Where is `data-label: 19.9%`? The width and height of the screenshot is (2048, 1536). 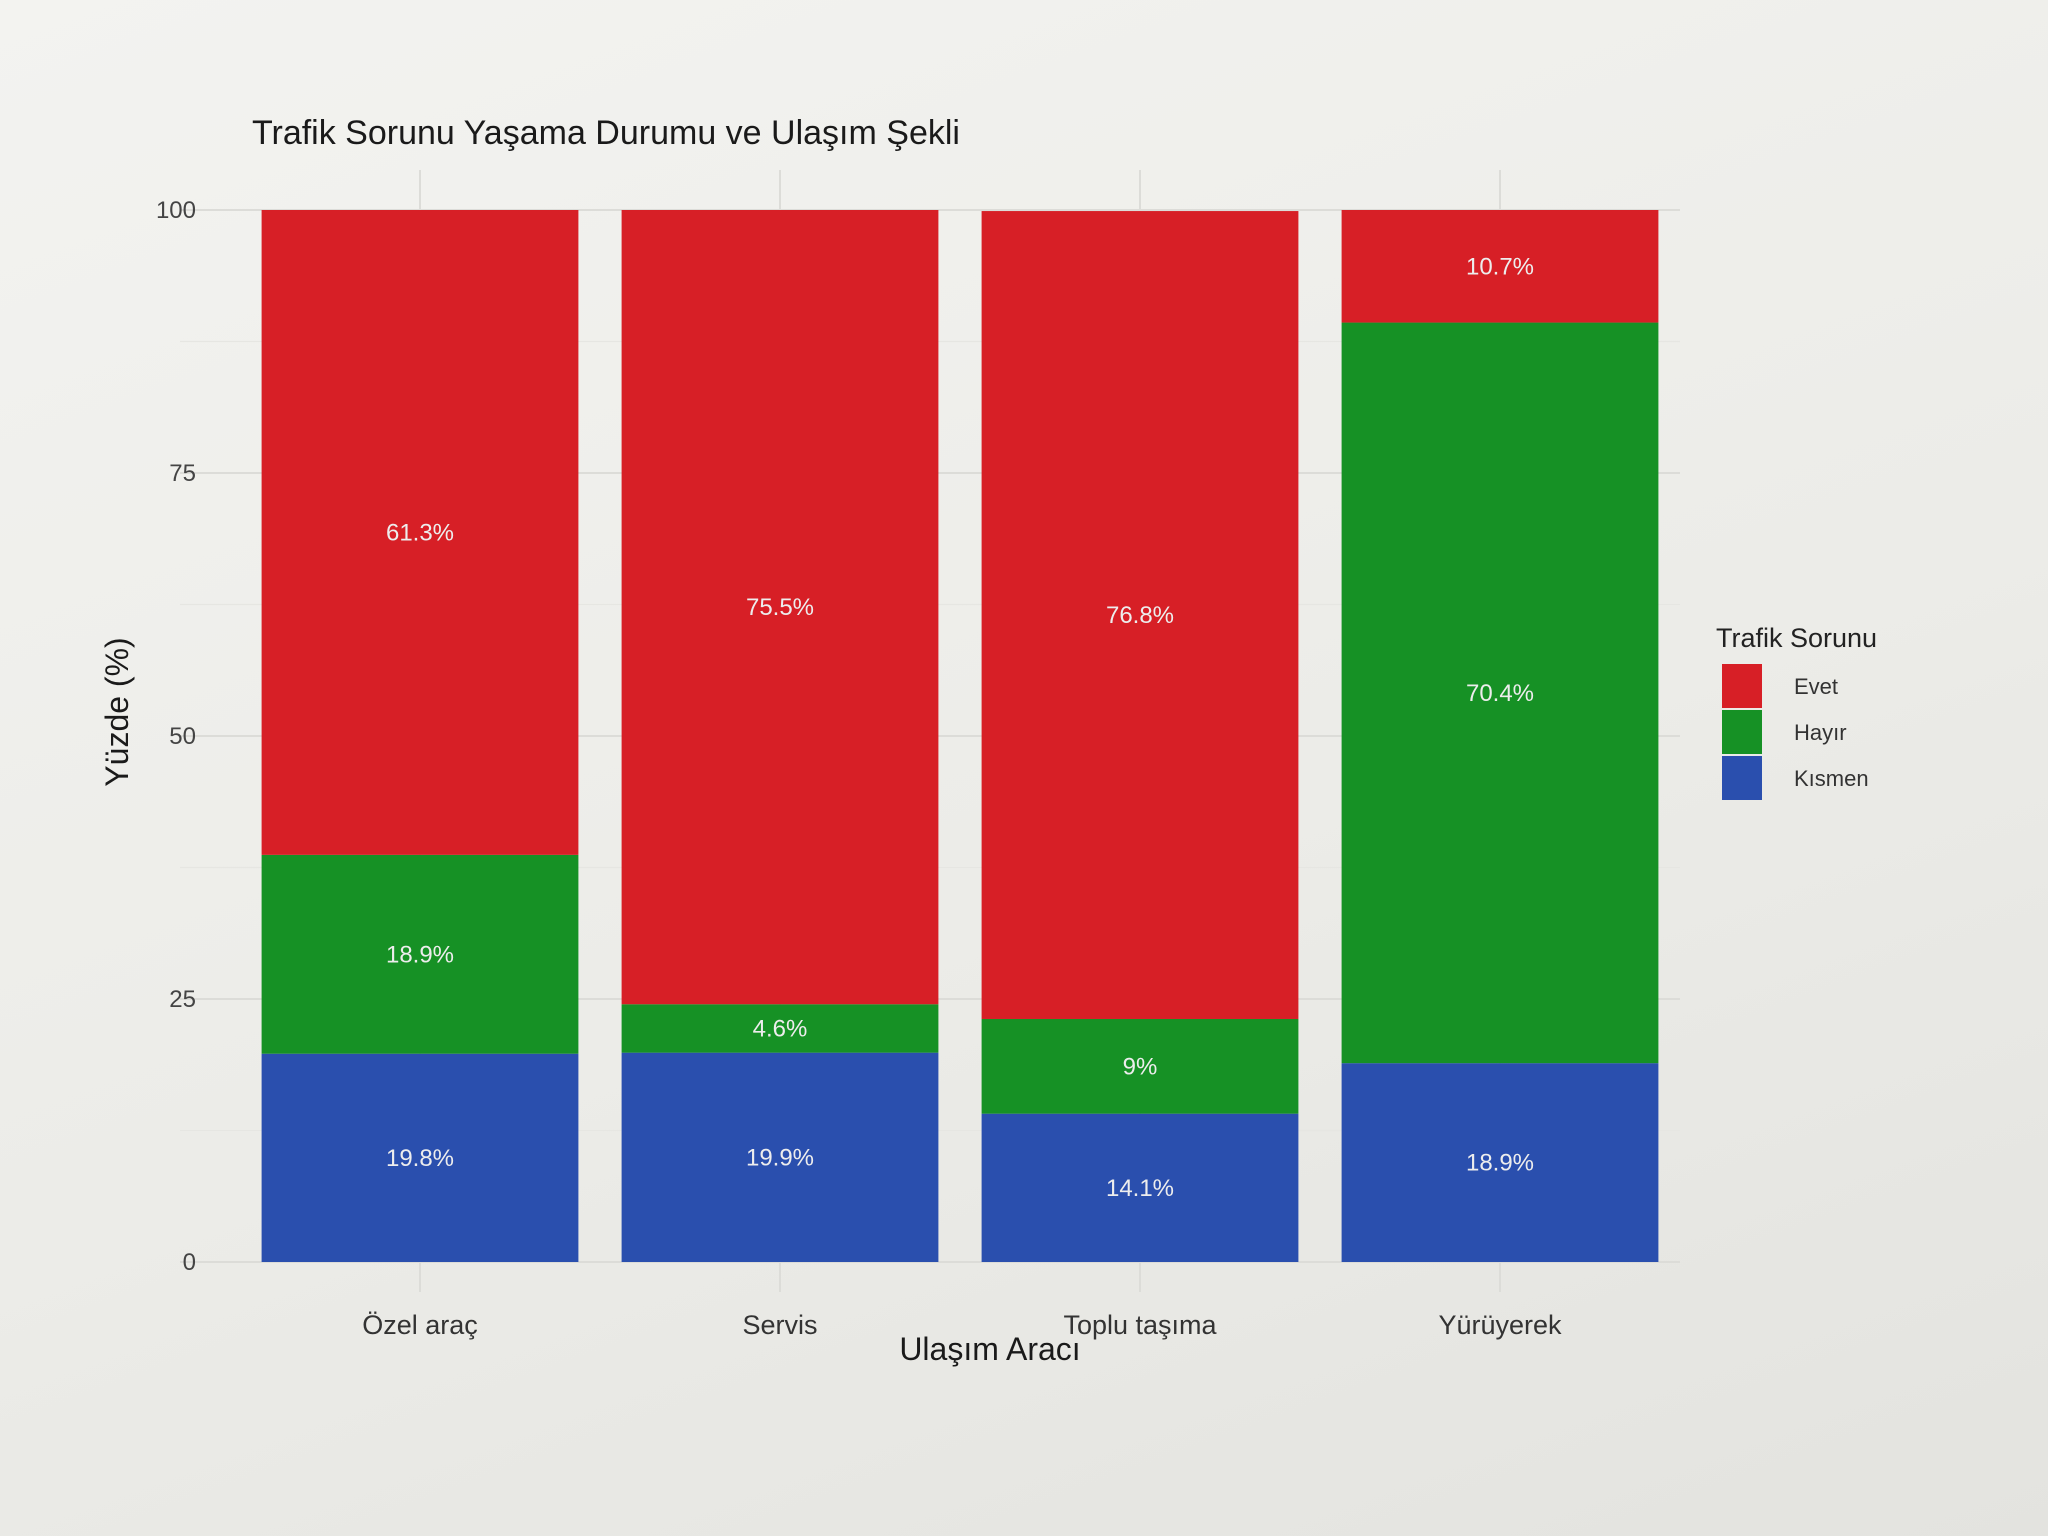
data-label: 19.9% is located at coordinates (780, 1157).